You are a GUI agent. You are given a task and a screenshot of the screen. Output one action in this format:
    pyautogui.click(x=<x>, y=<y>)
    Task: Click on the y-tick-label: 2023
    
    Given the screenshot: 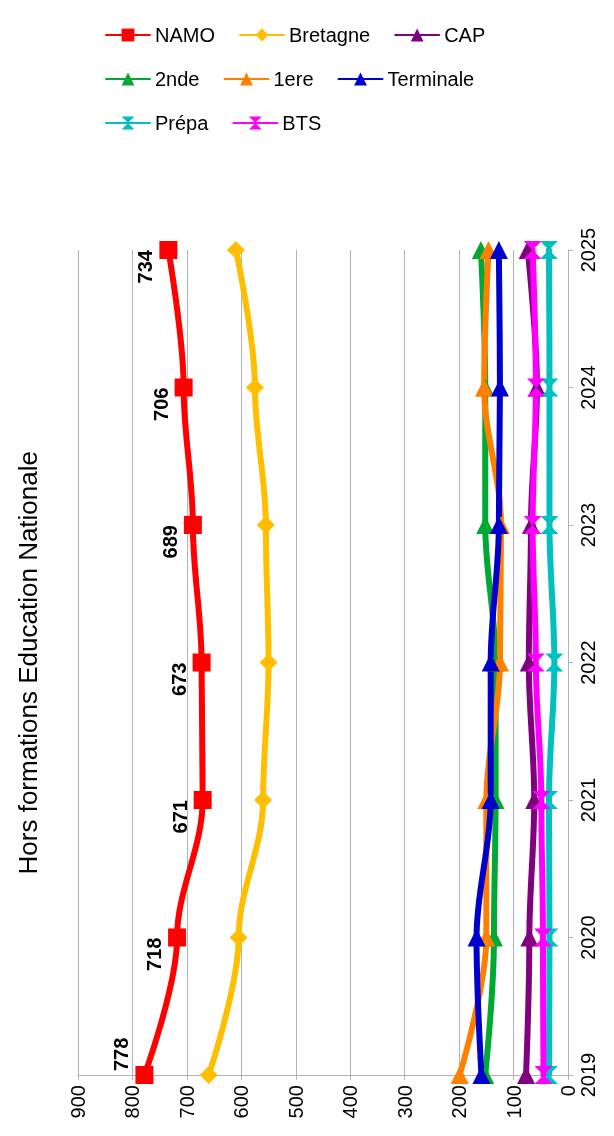 What is the action you would take?
    pyautogui.click(x=588, y=525)
    